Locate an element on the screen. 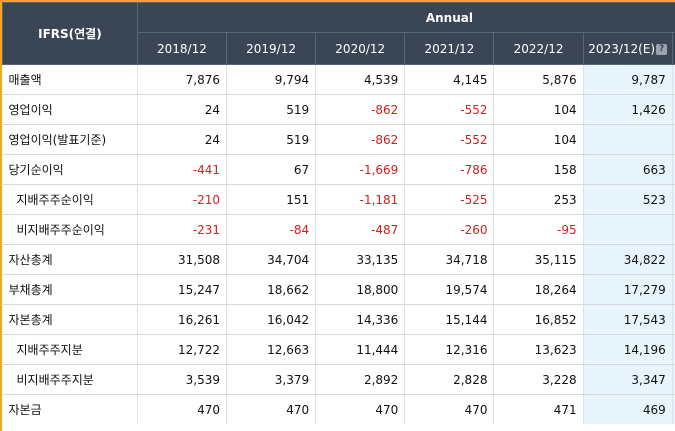 The width and height of the screenshot is (675, 431). table-cell: 14,765 is located at coordinates (673, 349).